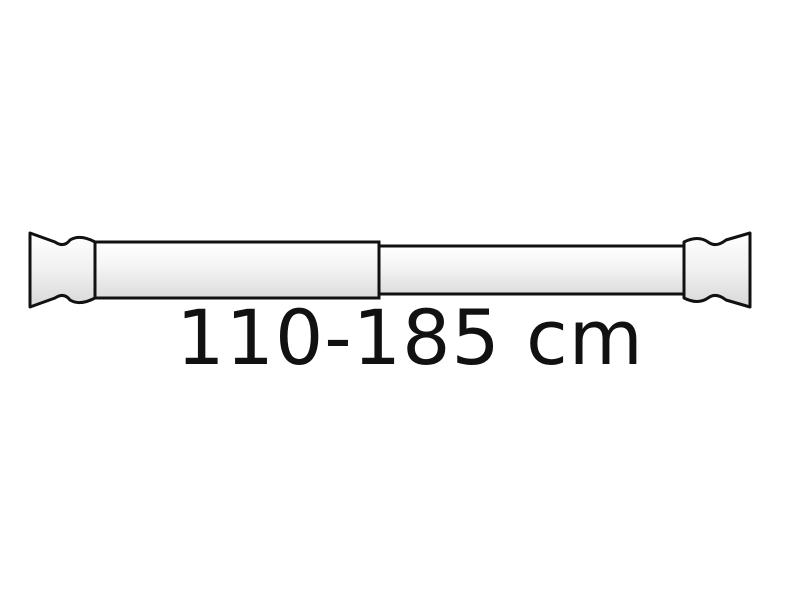 The image size is (800, 600). Describe the element at coordinates (531, 270) in the screenshot. I see `inner-tube` at that location.